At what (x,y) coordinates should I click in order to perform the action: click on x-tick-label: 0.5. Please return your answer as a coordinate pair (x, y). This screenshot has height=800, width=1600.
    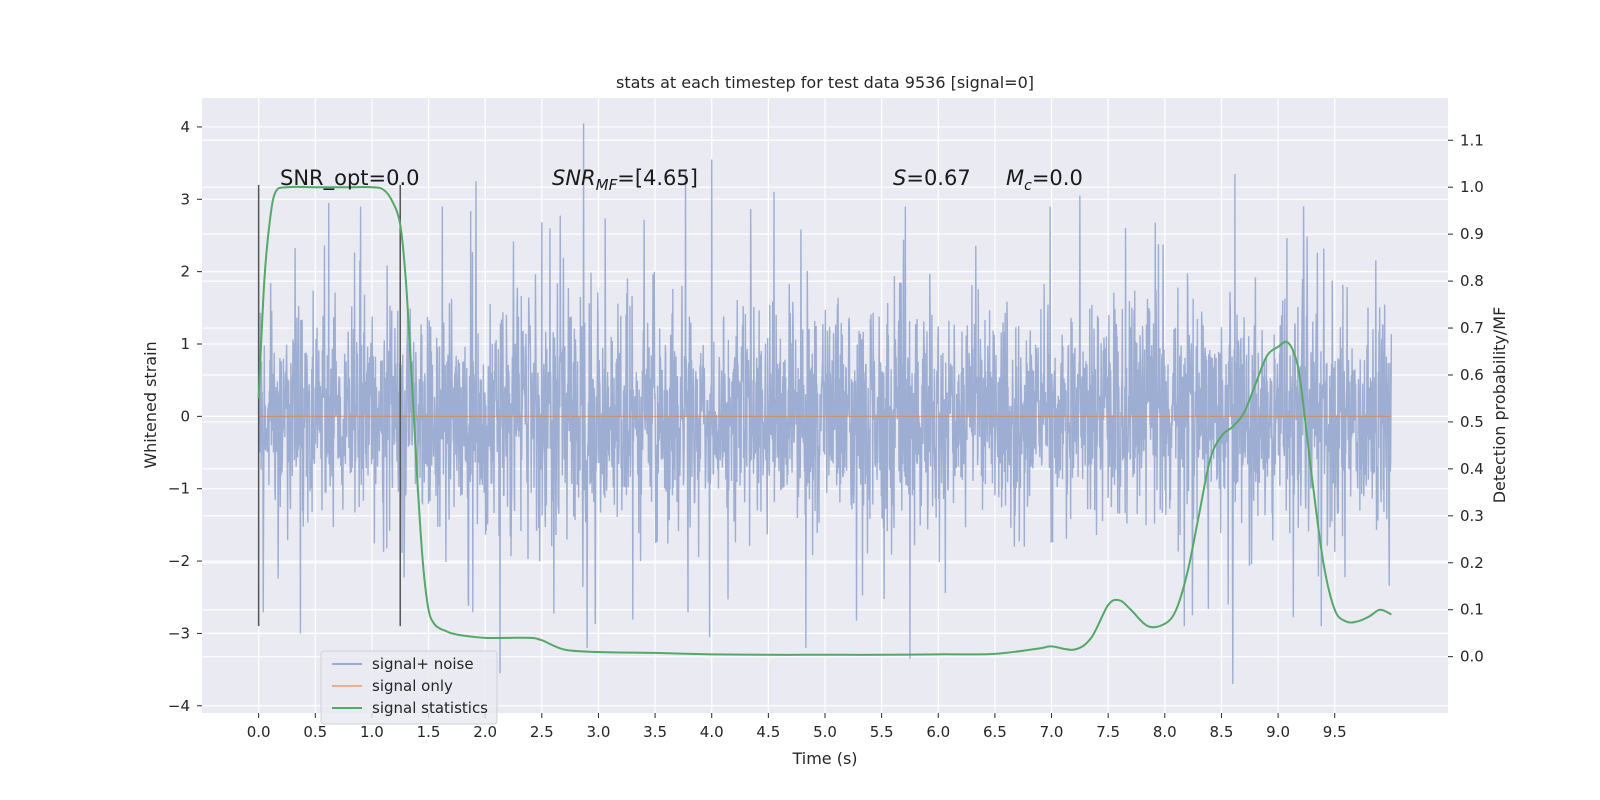
    Looking at the image, I should click on (315, 732).